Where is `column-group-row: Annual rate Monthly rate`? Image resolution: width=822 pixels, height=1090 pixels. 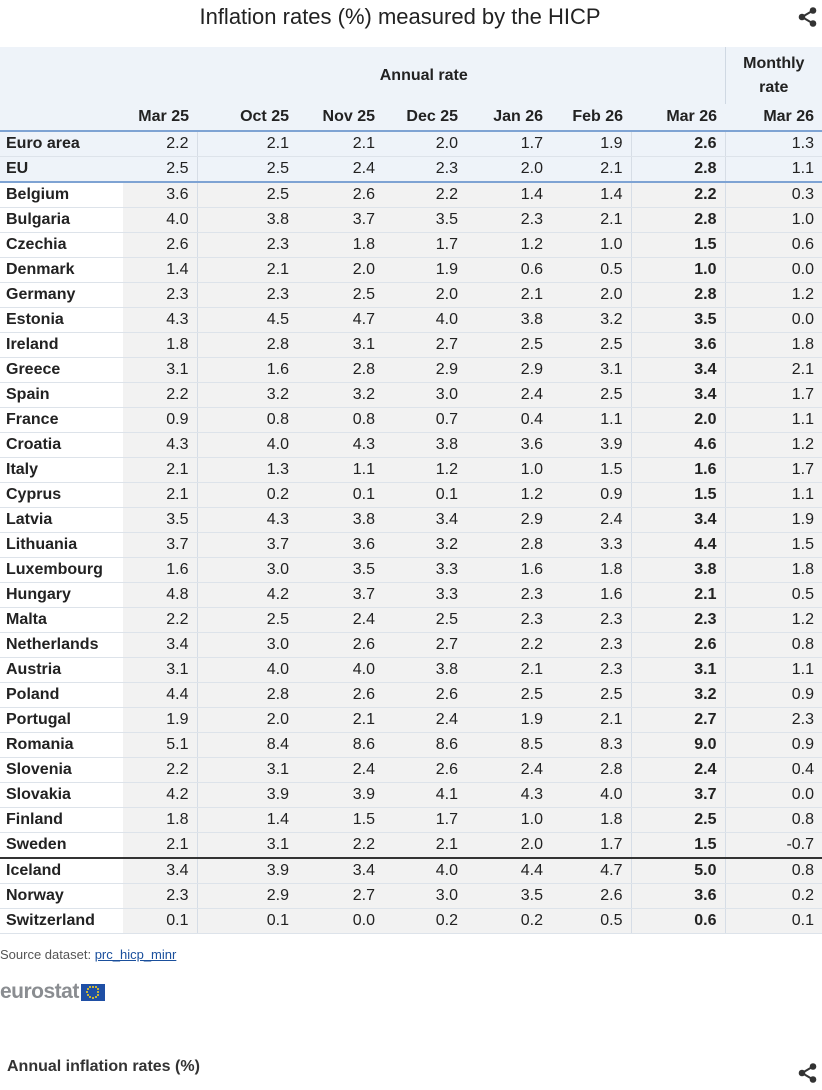
column-group-row: Annual rate Monthly rate is located at coordinates (411, 75).